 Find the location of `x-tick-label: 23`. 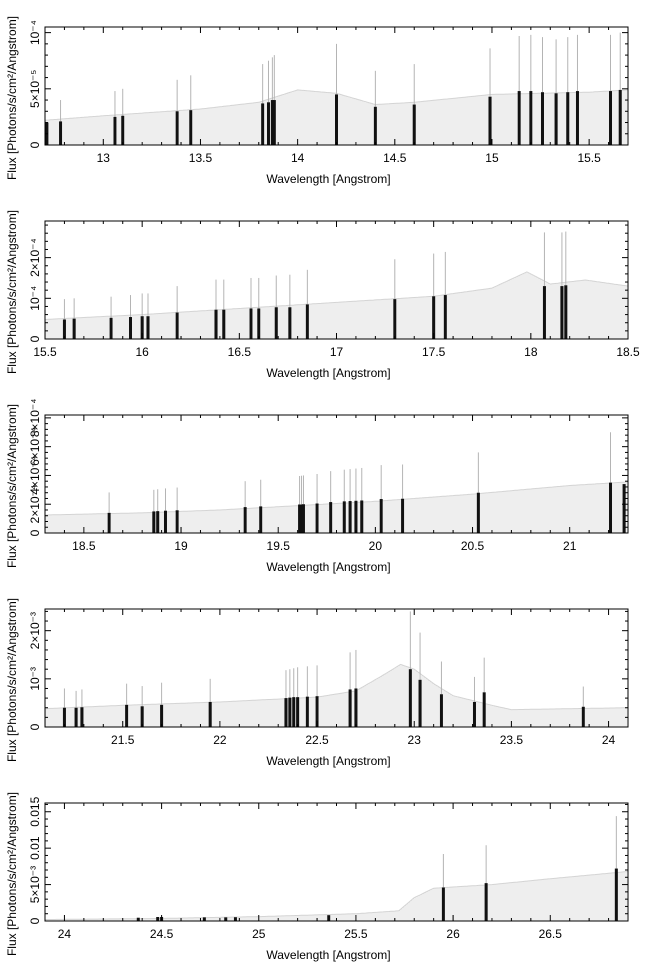

x-tick-label: 23 is located at coordinates (415, 740).